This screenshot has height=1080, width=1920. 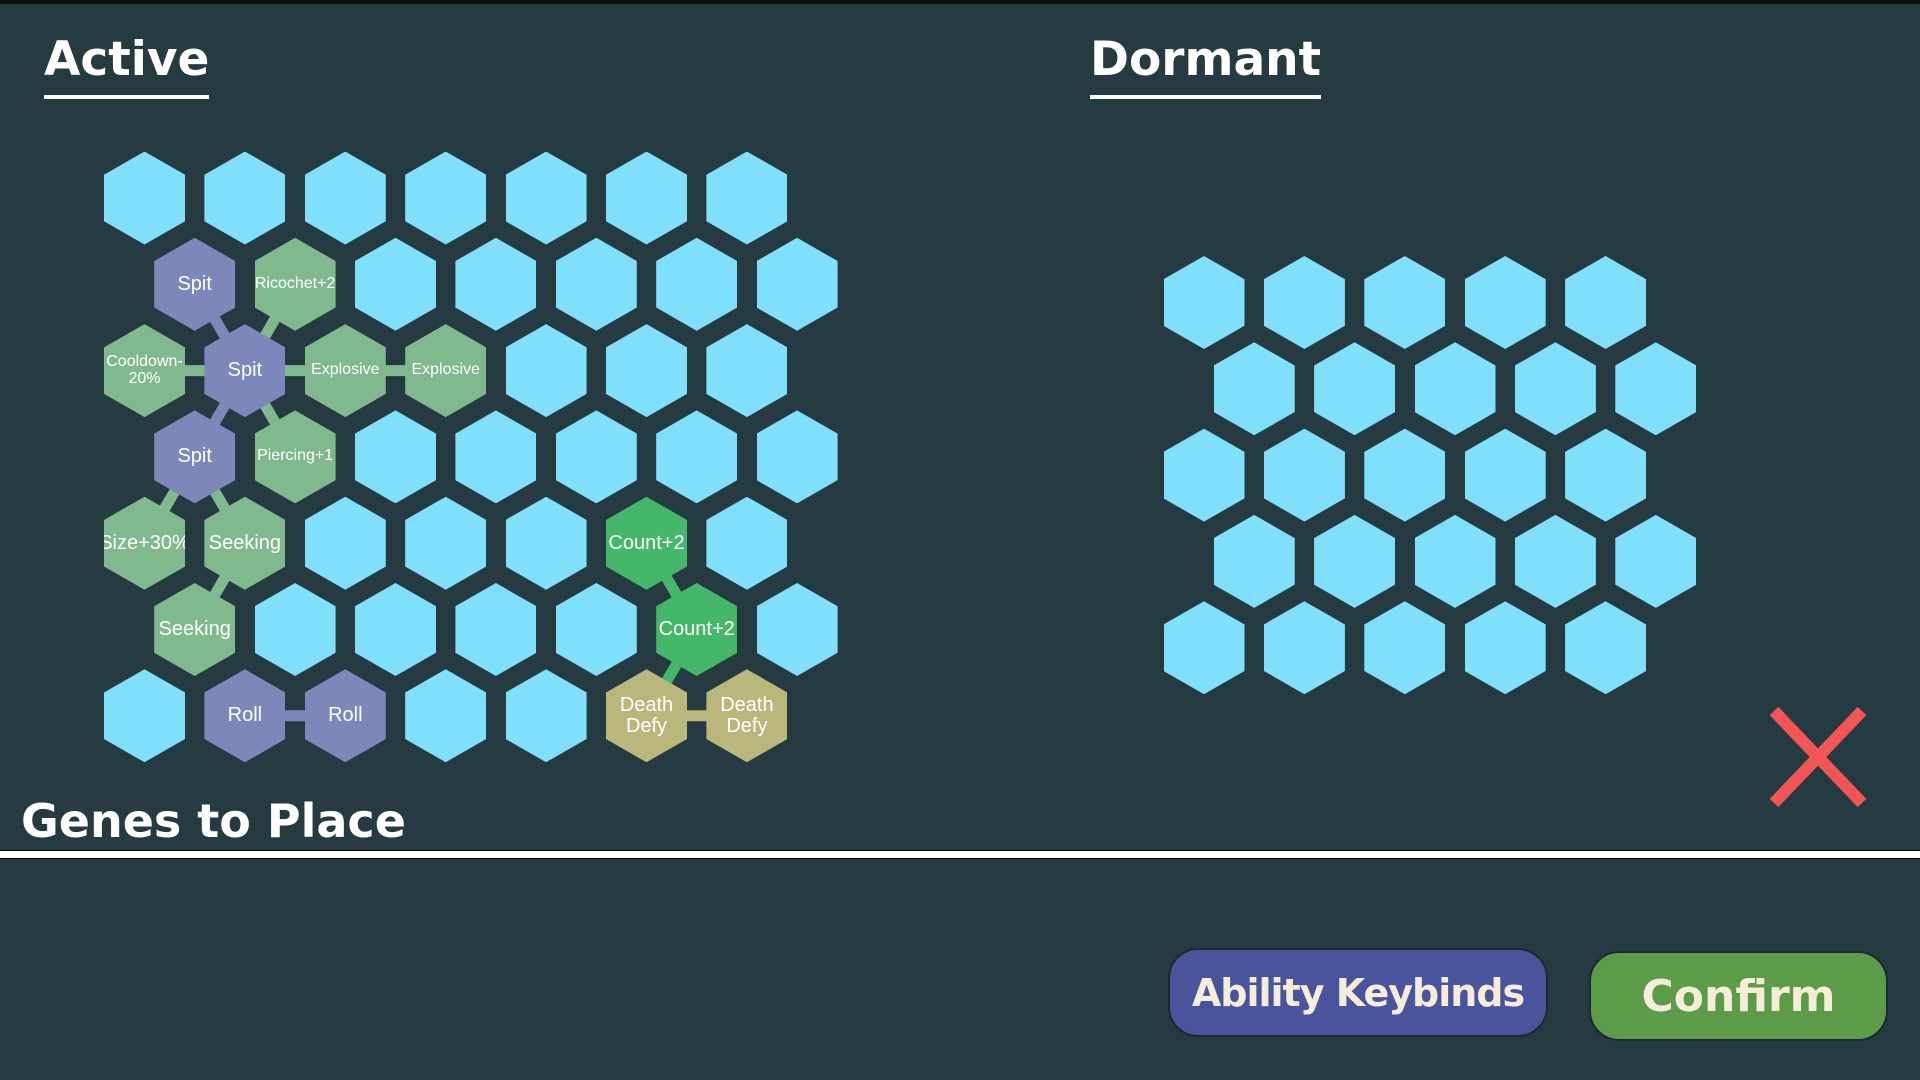 What do you see at coordinates (1206, 97) in the screenshot?
I see `dormant-heading-underline` at bounding box center [1206, 97].